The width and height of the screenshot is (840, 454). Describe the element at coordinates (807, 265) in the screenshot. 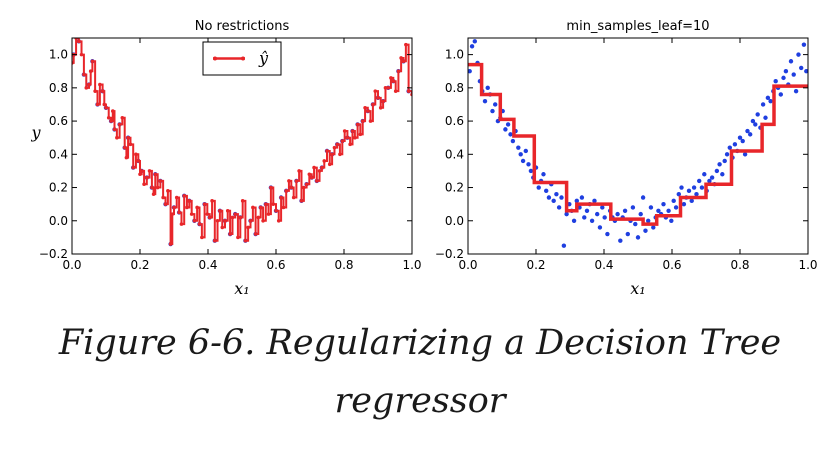

I see `x-tick-label: 1.0` at that location.